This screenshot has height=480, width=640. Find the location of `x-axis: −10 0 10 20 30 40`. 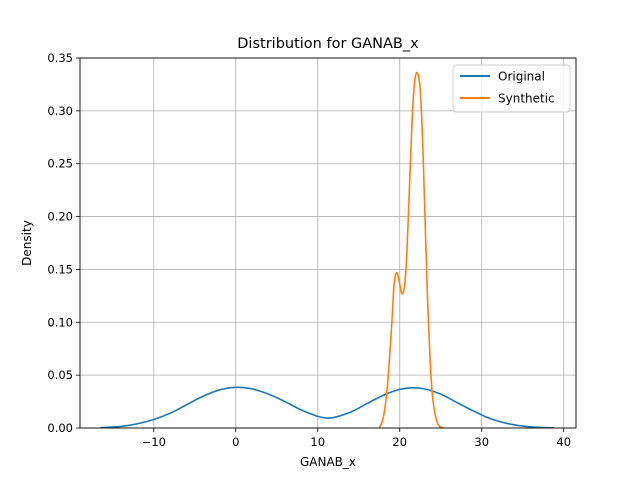

x-axis: −10 0 10 20 30 40 is located at coordinates (356, 438).